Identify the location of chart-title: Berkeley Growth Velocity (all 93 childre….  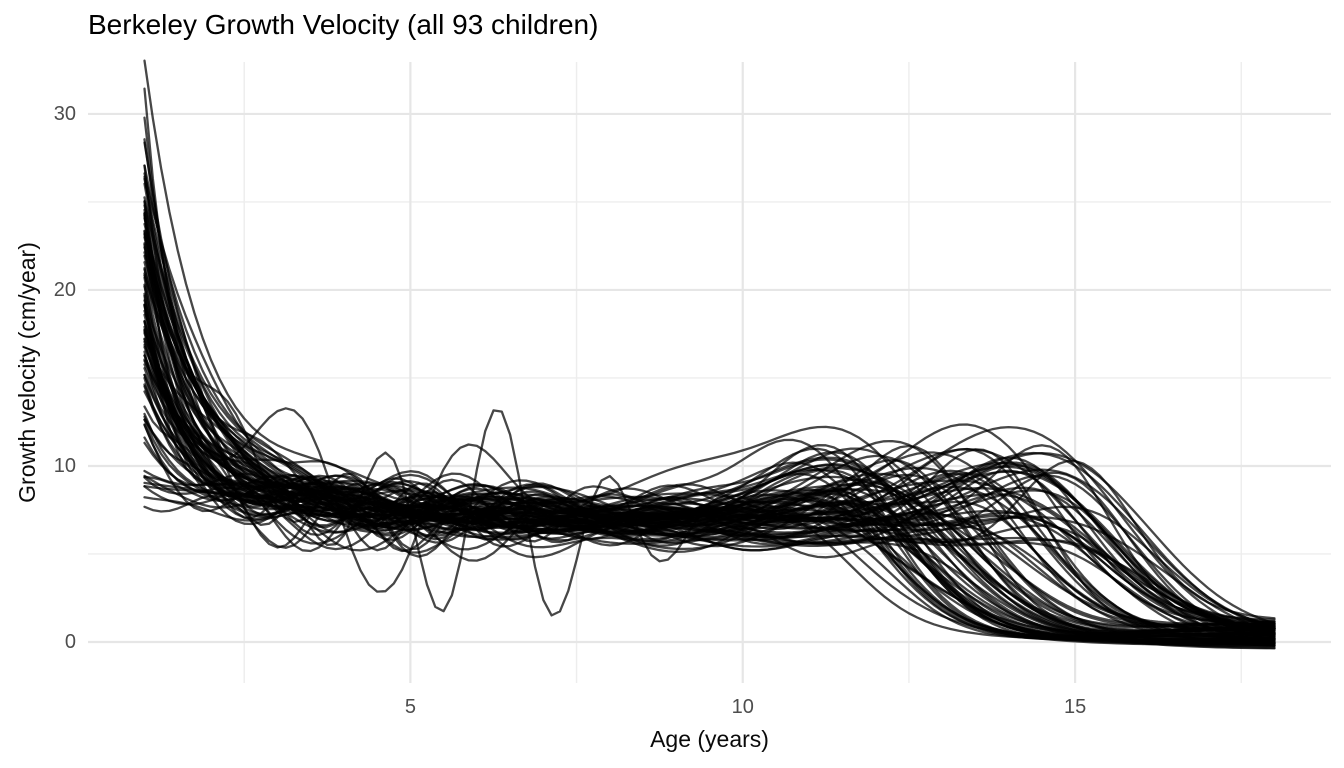
(343, 24).